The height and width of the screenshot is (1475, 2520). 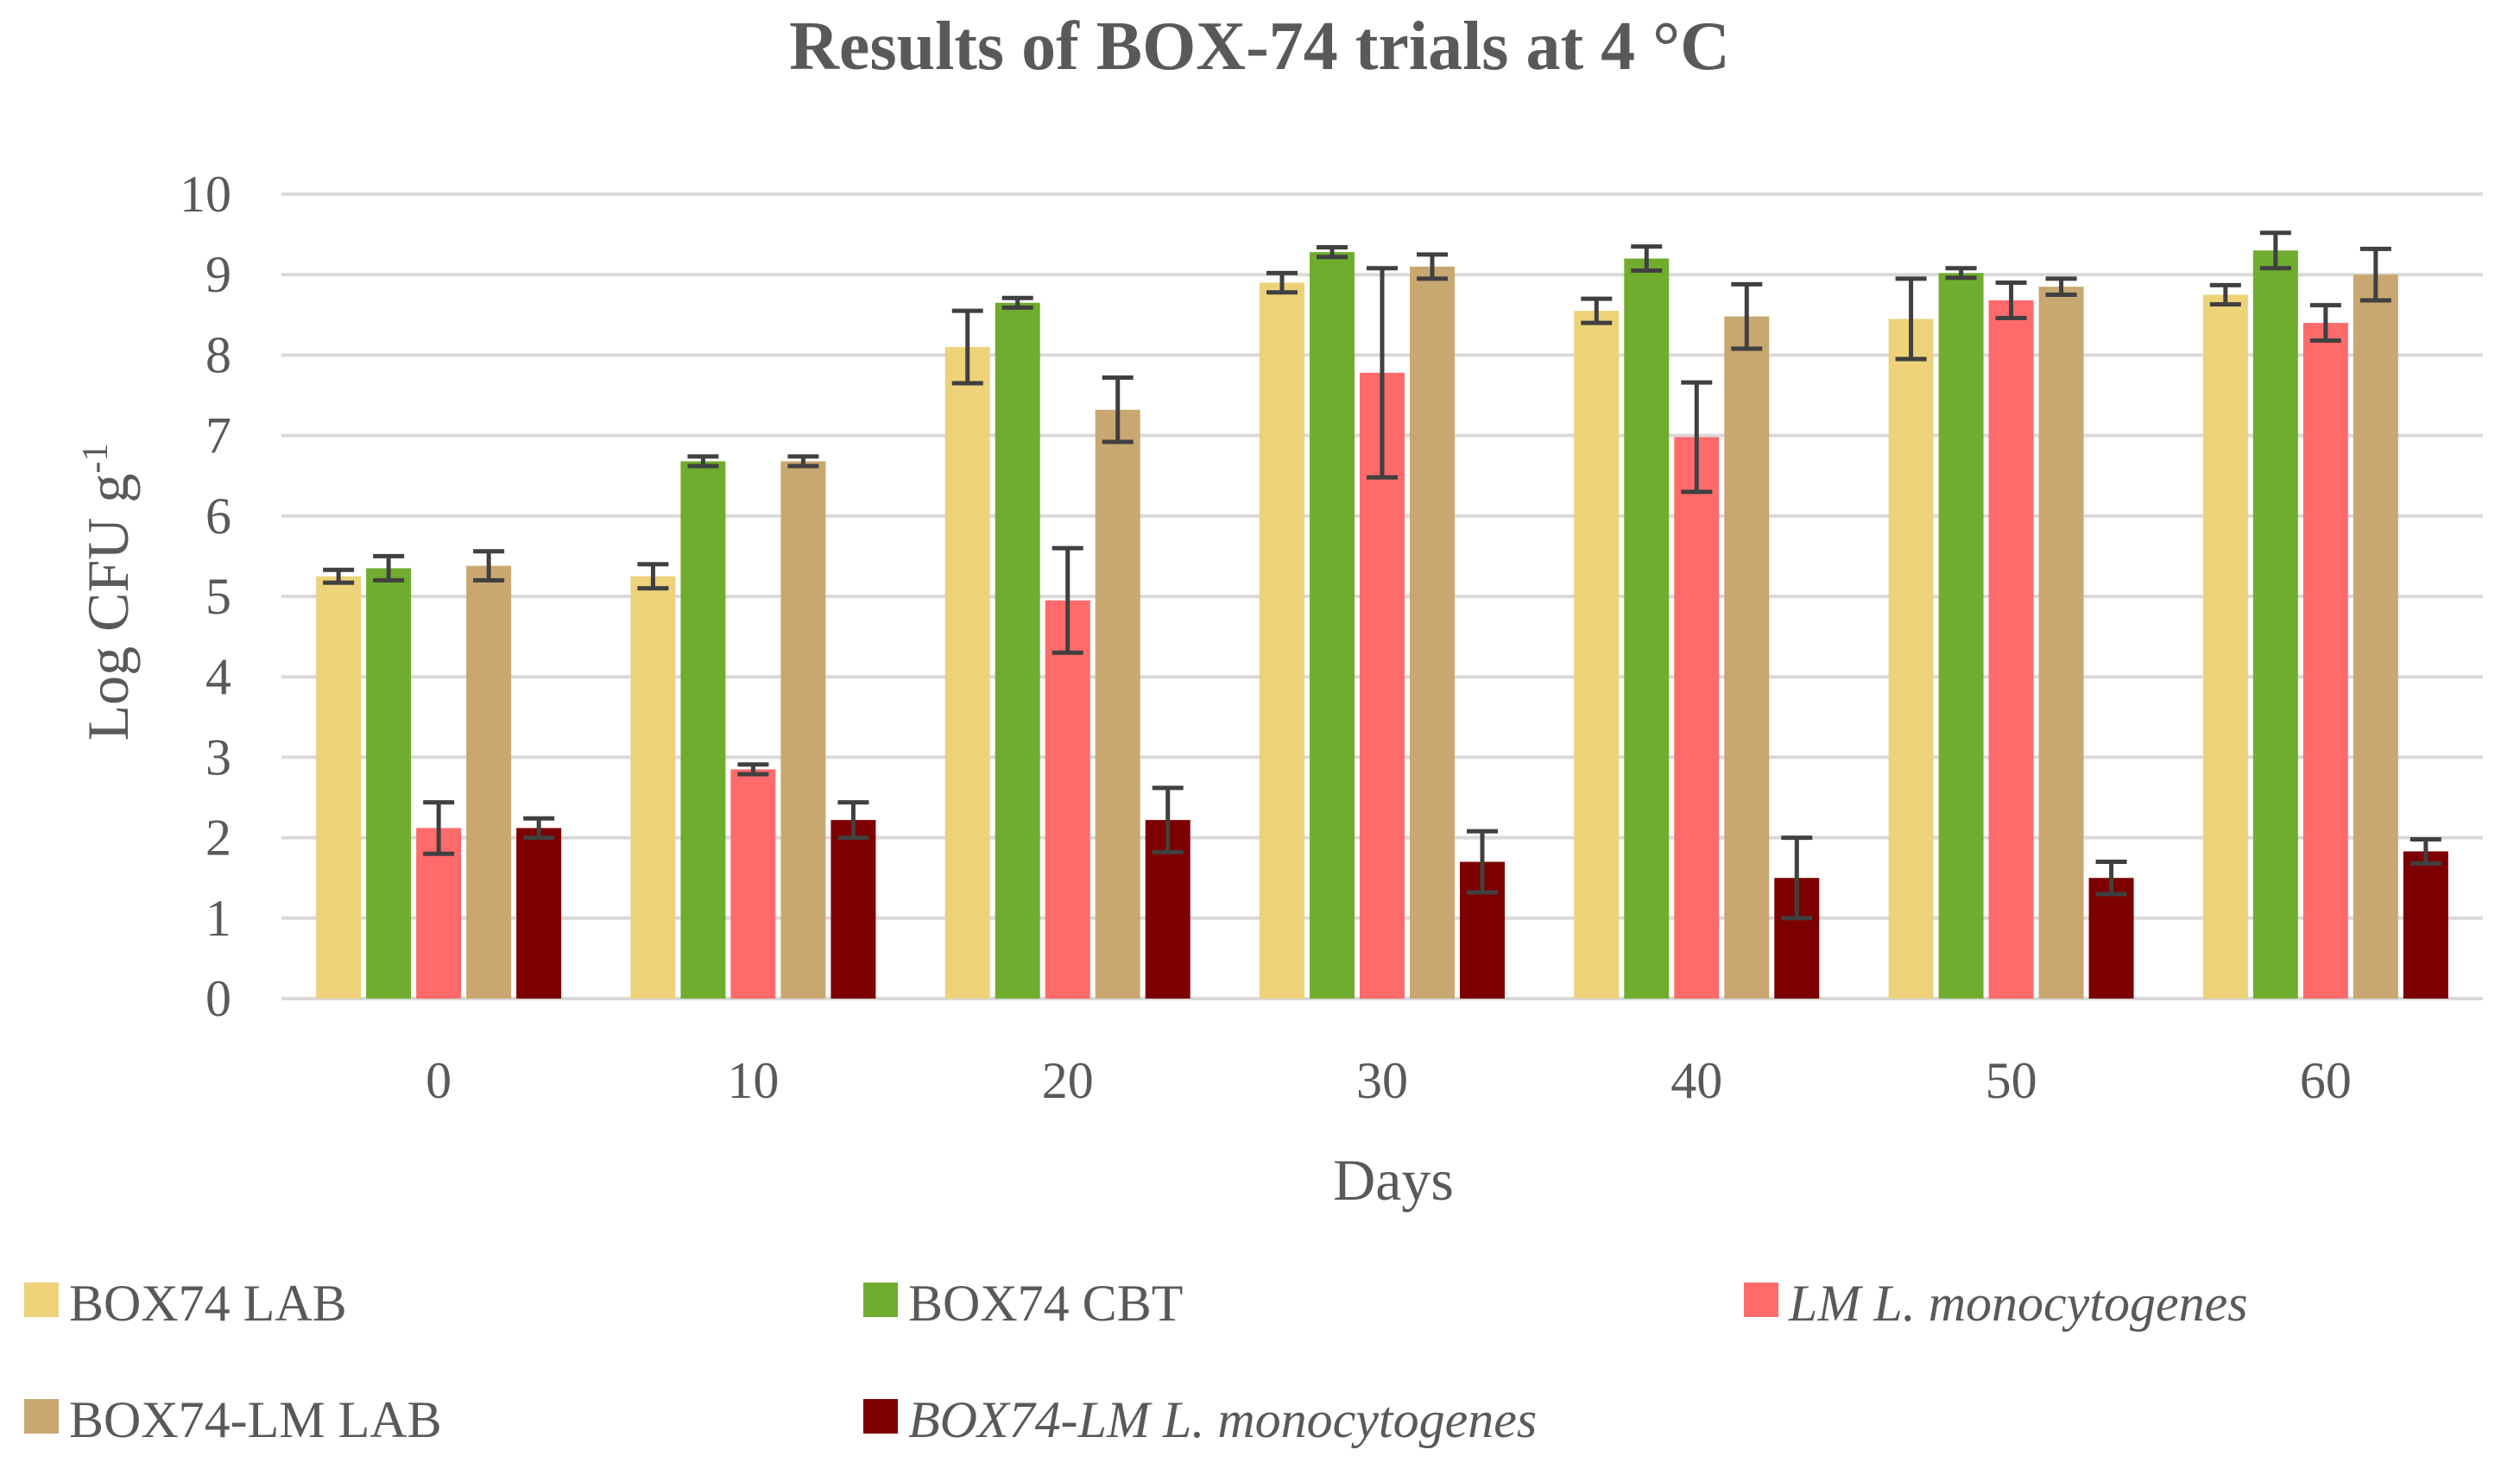 What do you see at coordinates (1068, 1080) in the screenshot?
I see `x-tick-label: 20` at bounding box center [1068, 1080].